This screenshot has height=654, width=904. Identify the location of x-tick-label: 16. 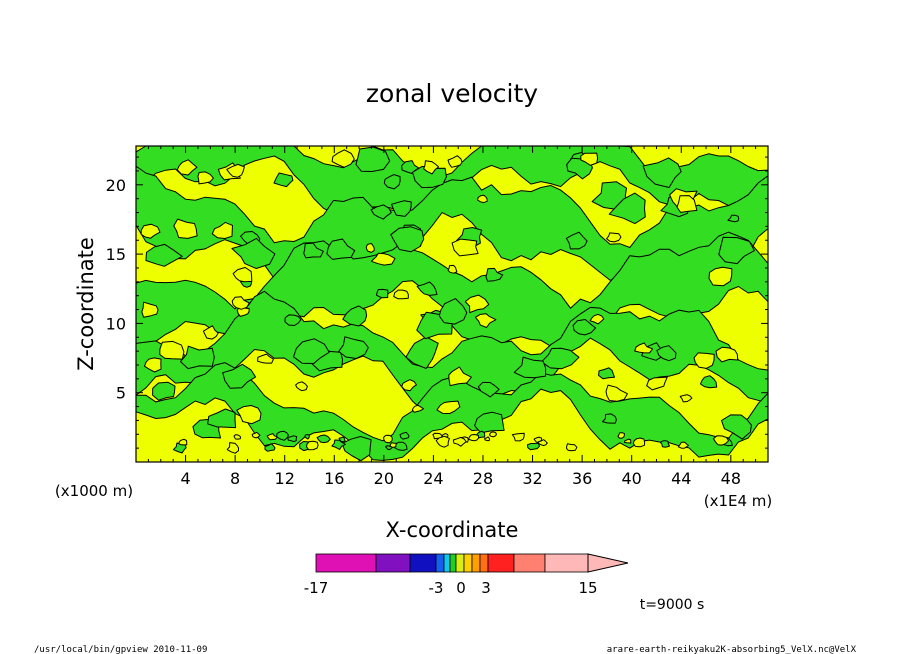
(334, 478).